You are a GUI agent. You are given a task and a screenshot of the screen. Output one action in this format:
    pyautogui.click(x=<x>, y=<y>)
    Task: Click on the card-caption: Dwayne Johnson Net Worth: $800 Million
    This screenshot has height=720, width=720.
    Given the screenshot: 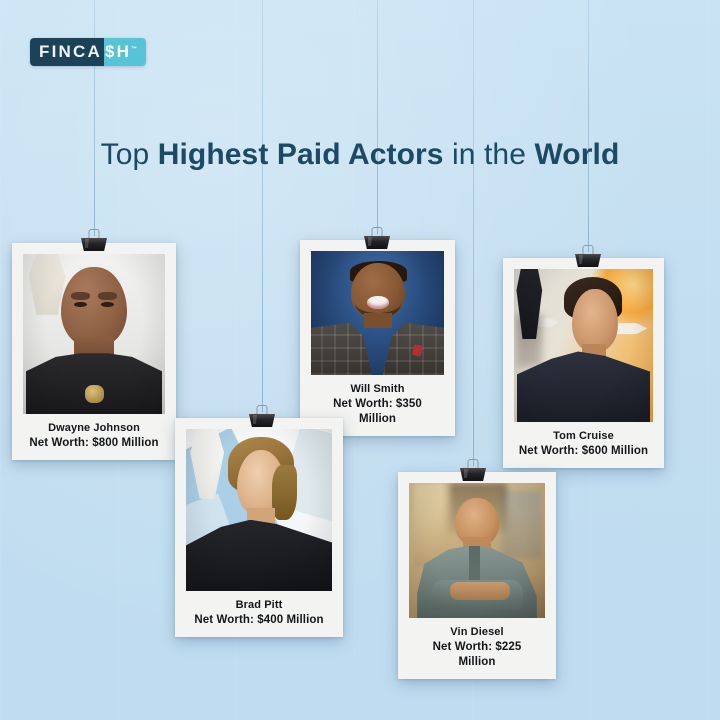 What is the action you would take?
    pyautogui.click(x=94, y=437)
    